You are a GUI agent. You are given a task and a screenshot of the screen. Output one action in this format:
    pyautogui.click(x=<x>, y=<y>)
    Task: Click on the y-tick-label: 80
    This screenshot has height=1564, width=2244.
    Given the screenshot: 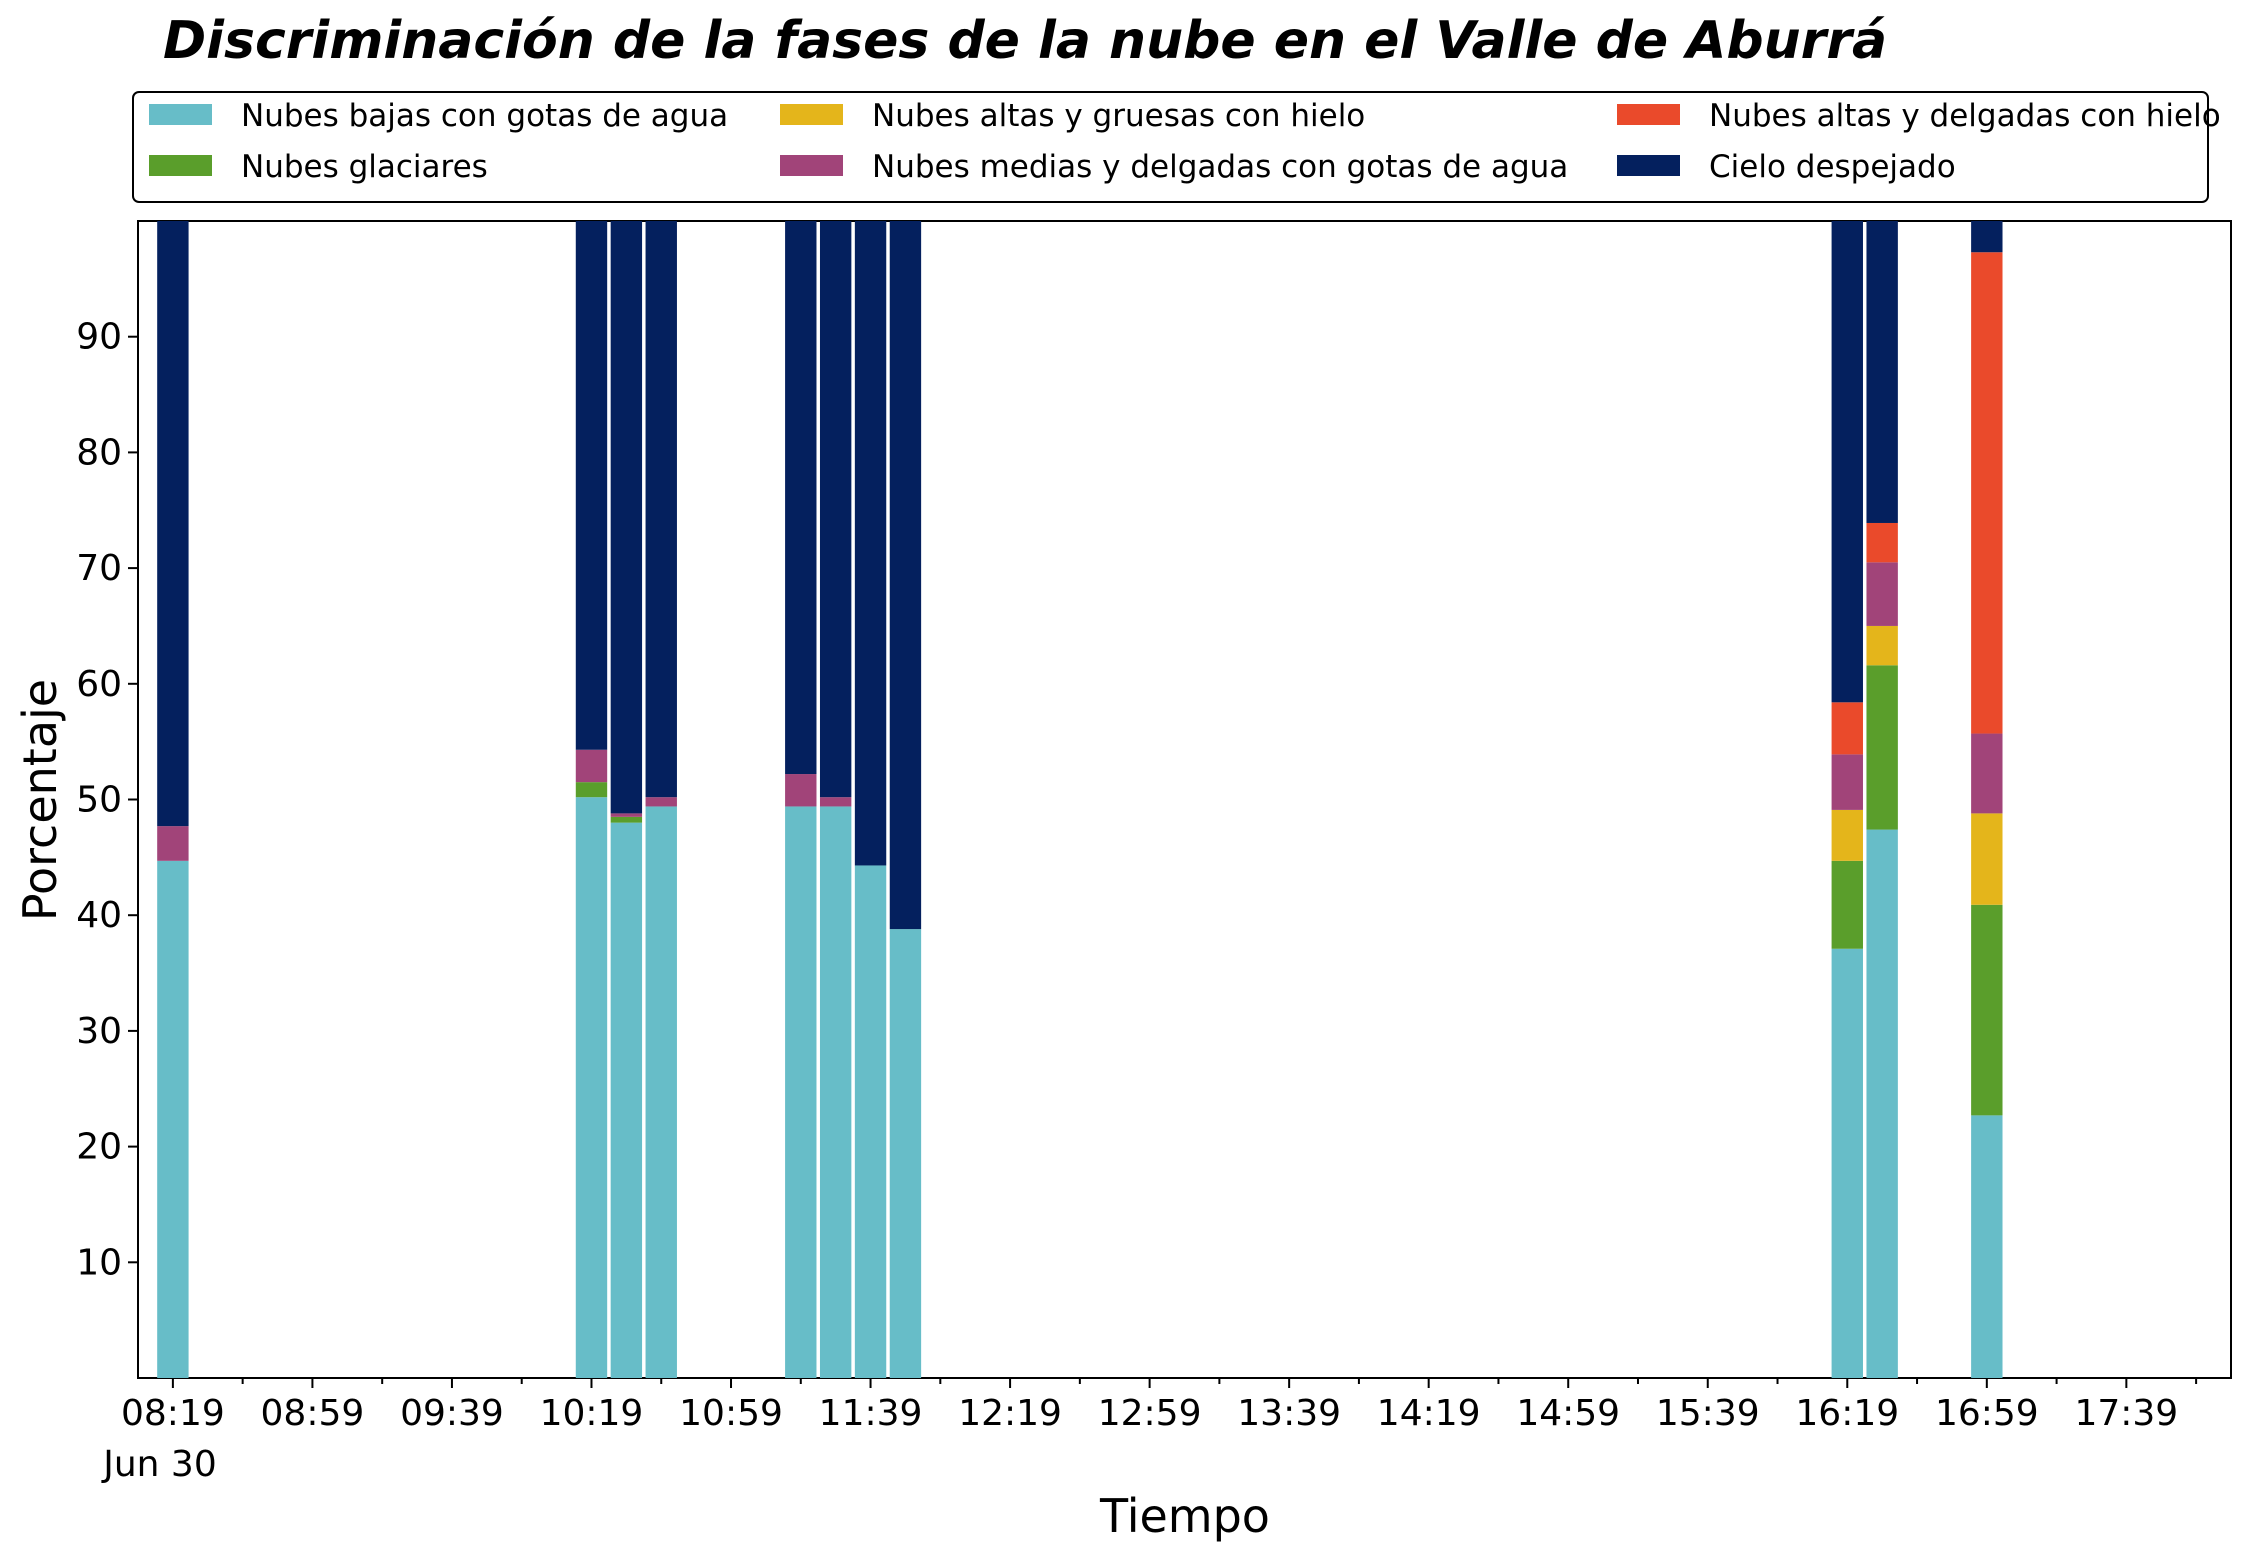 What is the action you would take?
    pyautogui.click(x=99, y=452)
    